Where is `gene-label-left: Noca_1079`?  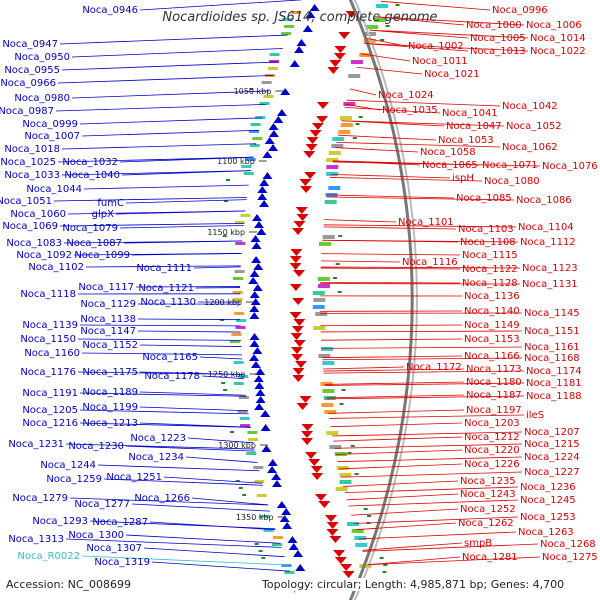 gene-label-left: Noca_1079 is located at coordinates (90, 228).